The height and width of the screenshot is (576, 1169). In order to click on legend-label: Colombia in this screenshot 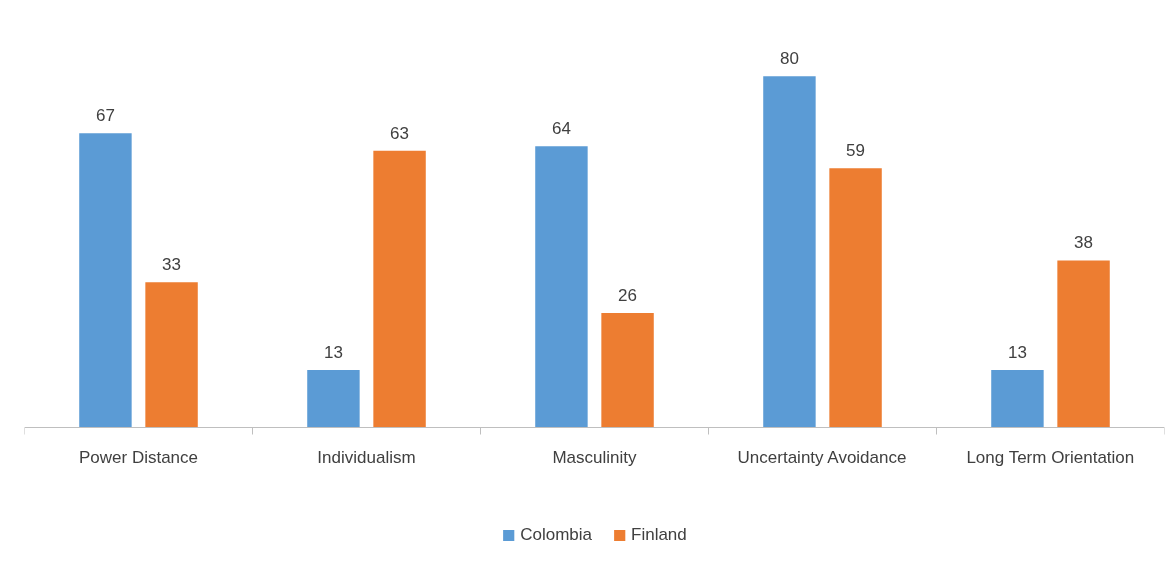, I will do `click(556, 535)`.